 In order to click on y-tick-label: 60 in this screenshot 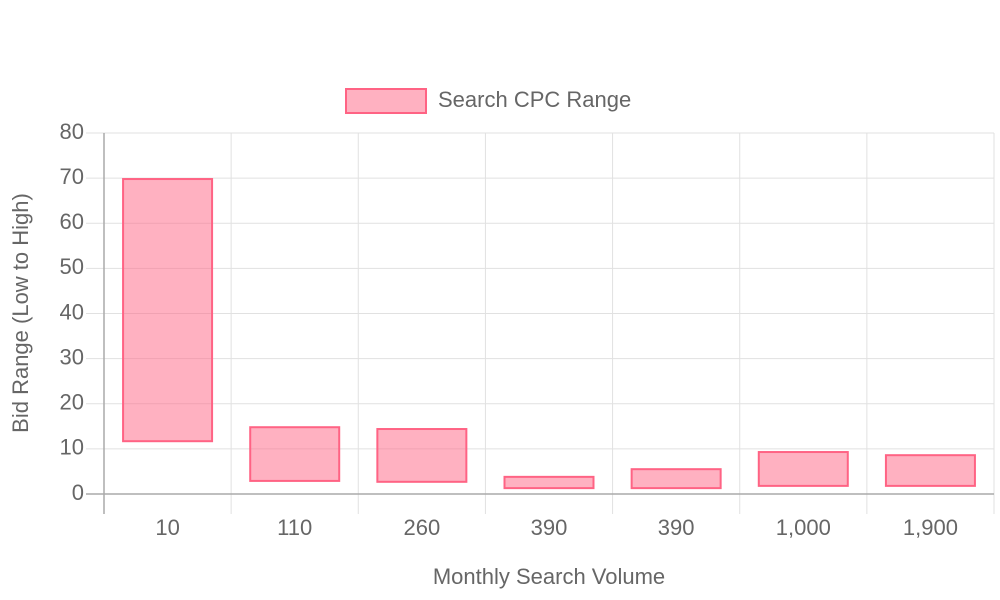, I will do `click(72, 221)`.